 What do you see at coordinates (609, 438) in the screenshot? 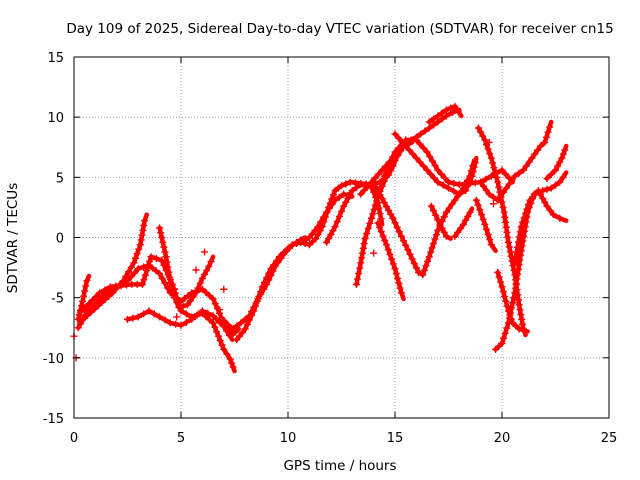
I see `x-tick-label: 25` at bounding box center [609, 438].